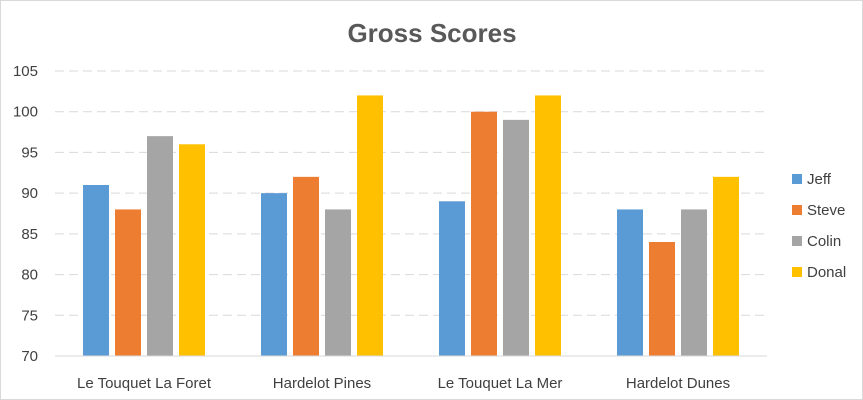  What do you see at coordinates (797, 179) in the screenshot?
I see `legend-swatch-jeff` at bounding box center [797, 179].